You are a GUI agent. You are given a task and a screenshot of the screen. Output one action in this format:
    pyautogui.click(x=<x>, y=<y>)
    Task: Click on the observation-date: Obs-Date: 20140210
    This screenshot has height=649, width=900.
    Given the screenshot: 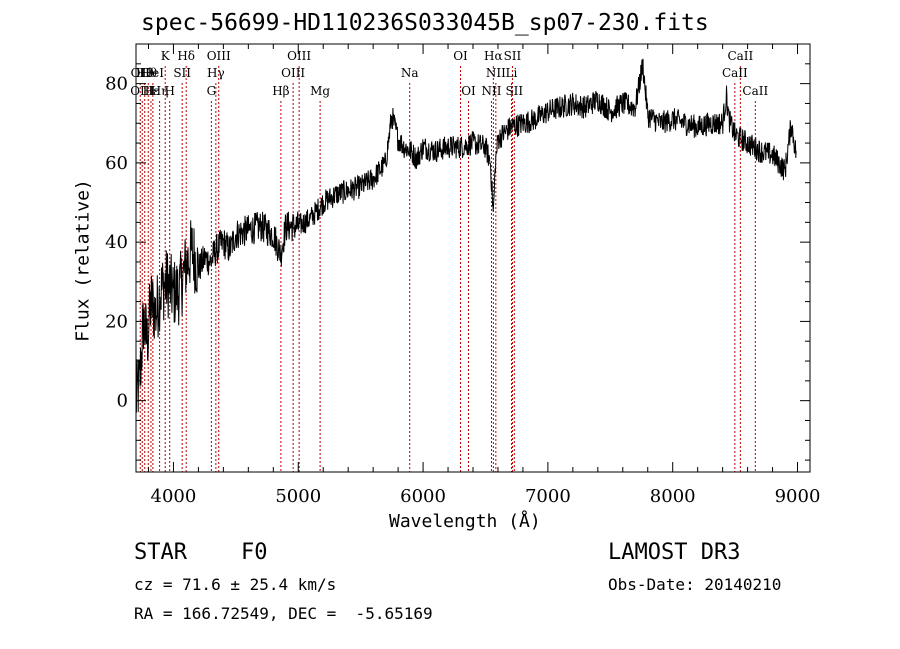 What is the action you would take?
    pyautogui.click(x=695, y=584)
    